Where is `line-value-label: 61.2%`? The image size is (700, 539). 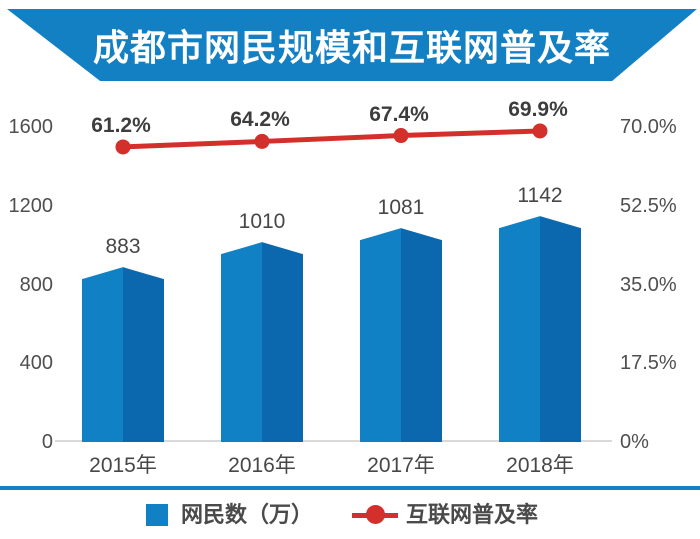 line-value-label: 61.2% is located at coordinates (121, 125).